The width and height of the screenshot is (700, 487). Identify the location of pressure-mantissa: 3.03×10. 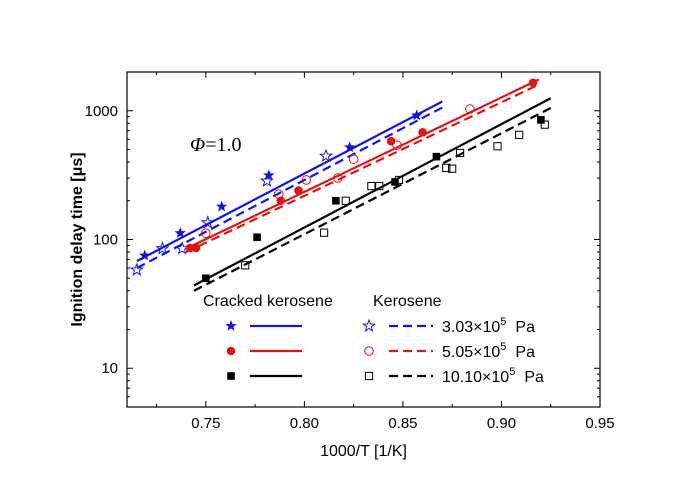
(471, 327).